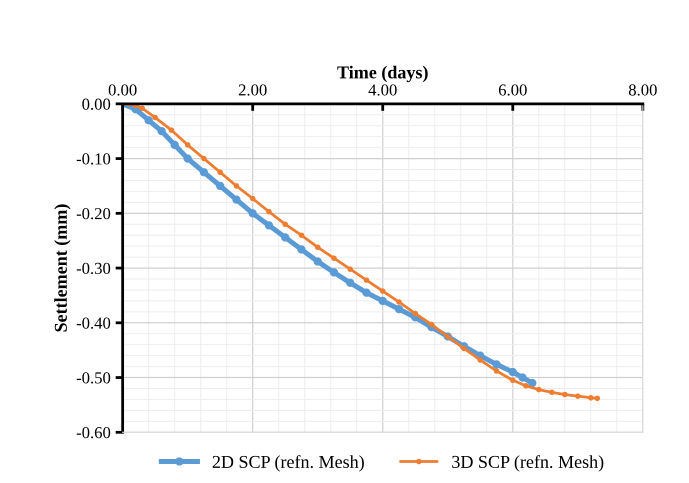  Describe the element at coordinates (93, 323) in the screenshot. I see `y-tick-label: -0.40` at that location.